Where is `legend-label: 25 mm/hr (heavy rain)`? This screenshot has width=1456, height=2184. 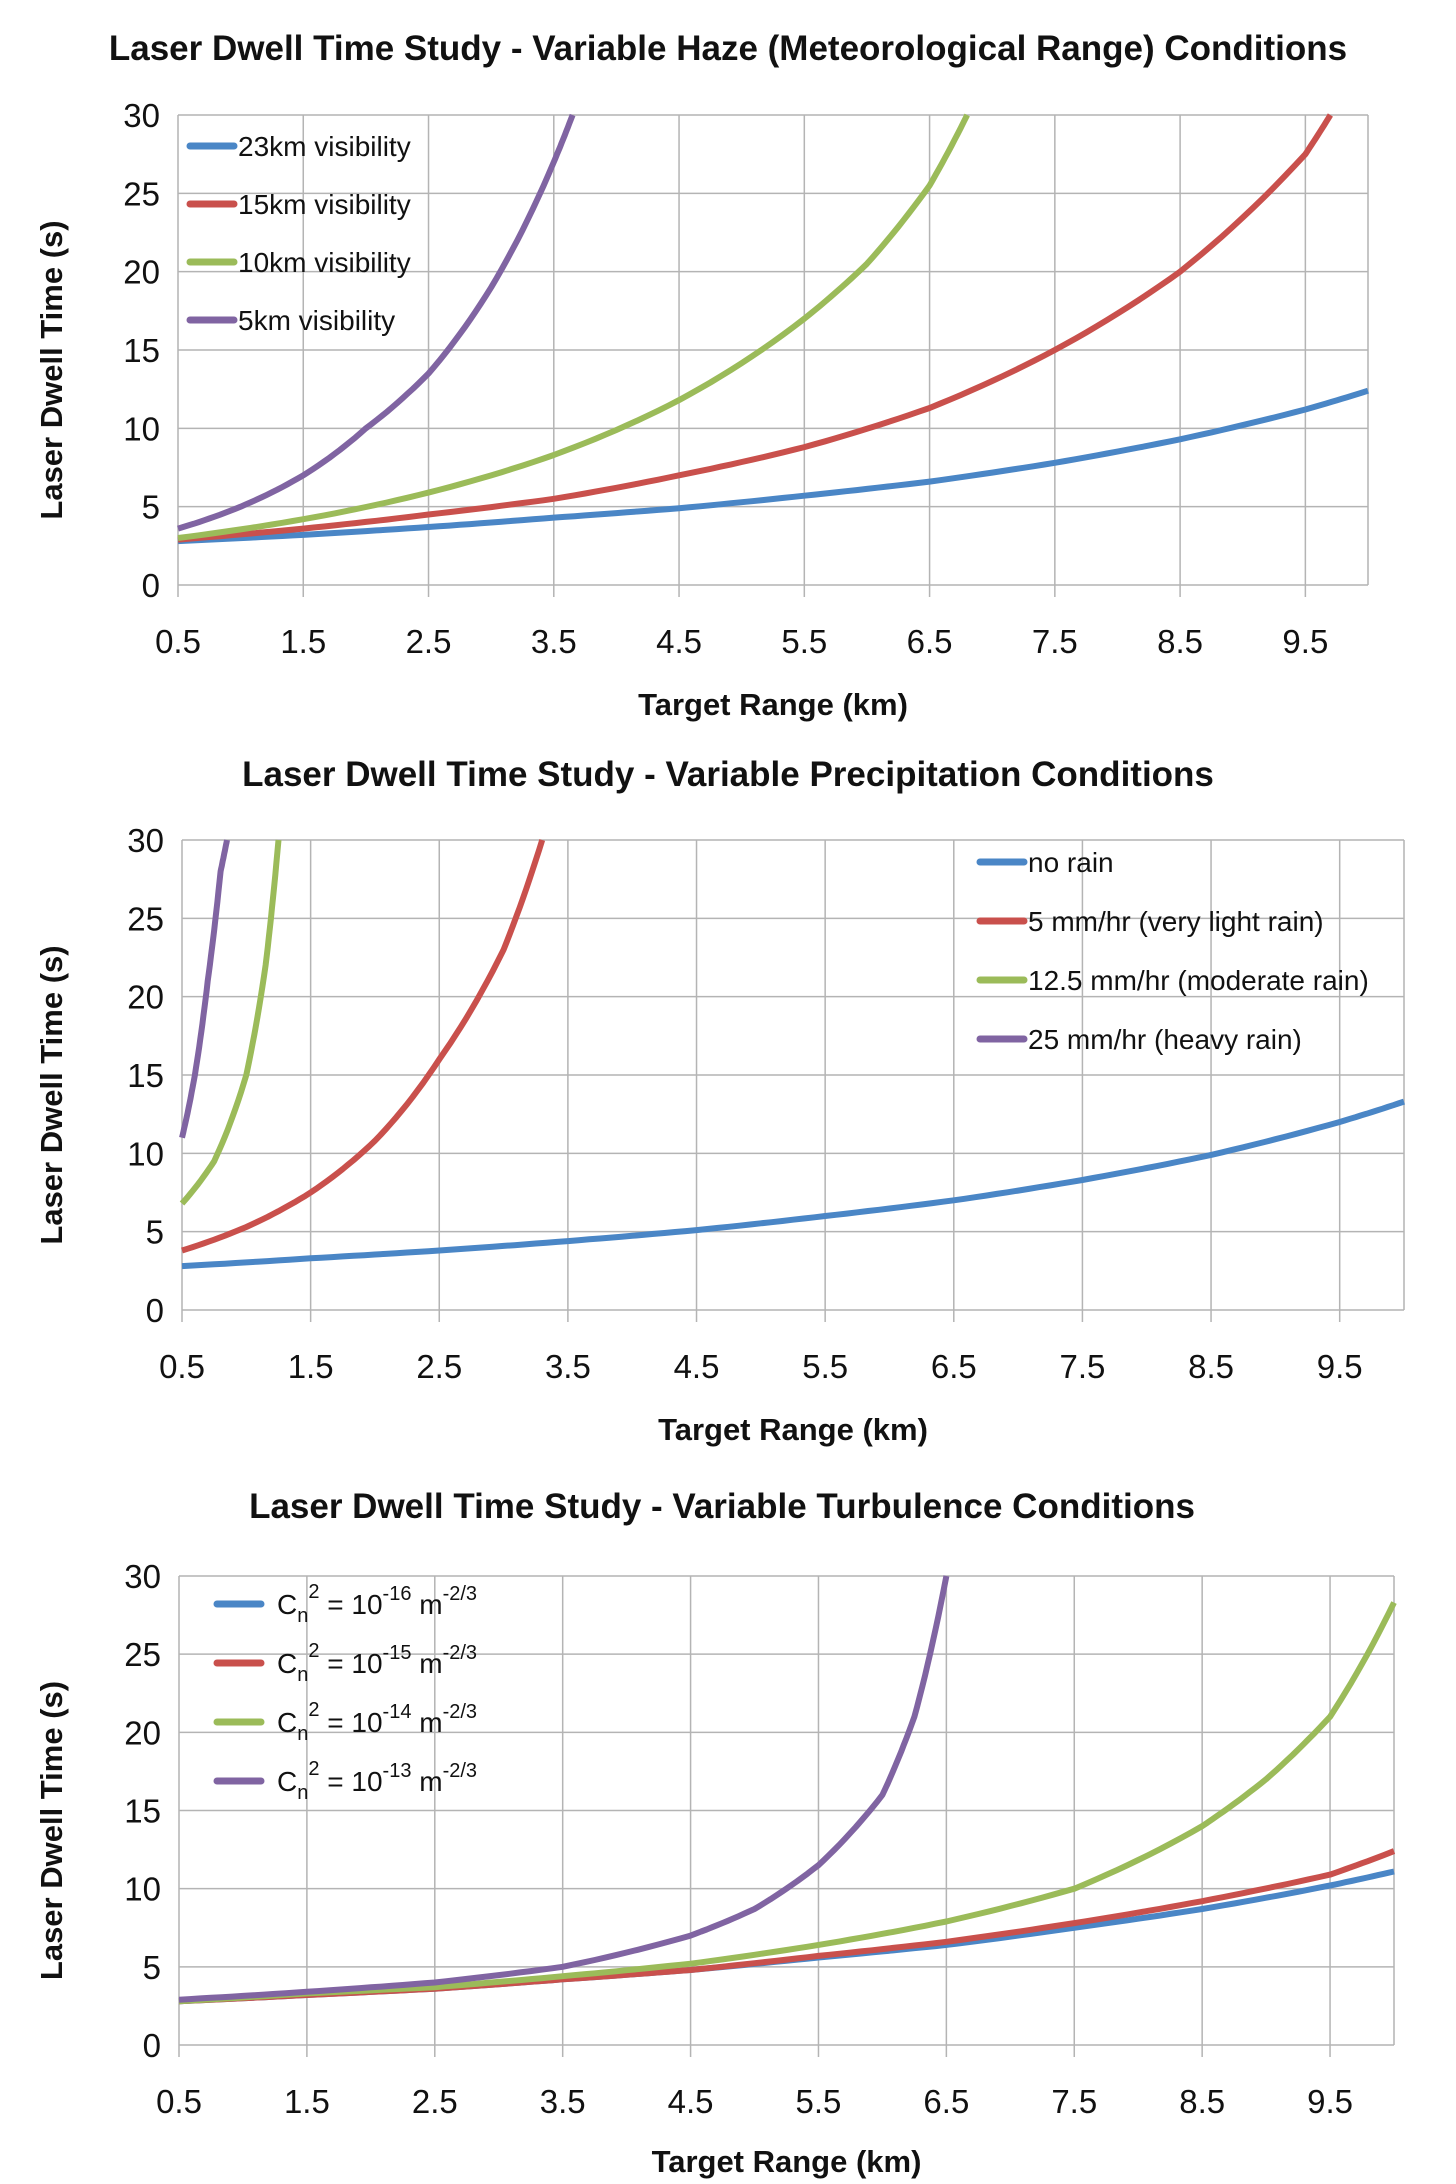 legend-label: 25 mm/hr (heavy rain) is located at coordinates (1165, 1039).